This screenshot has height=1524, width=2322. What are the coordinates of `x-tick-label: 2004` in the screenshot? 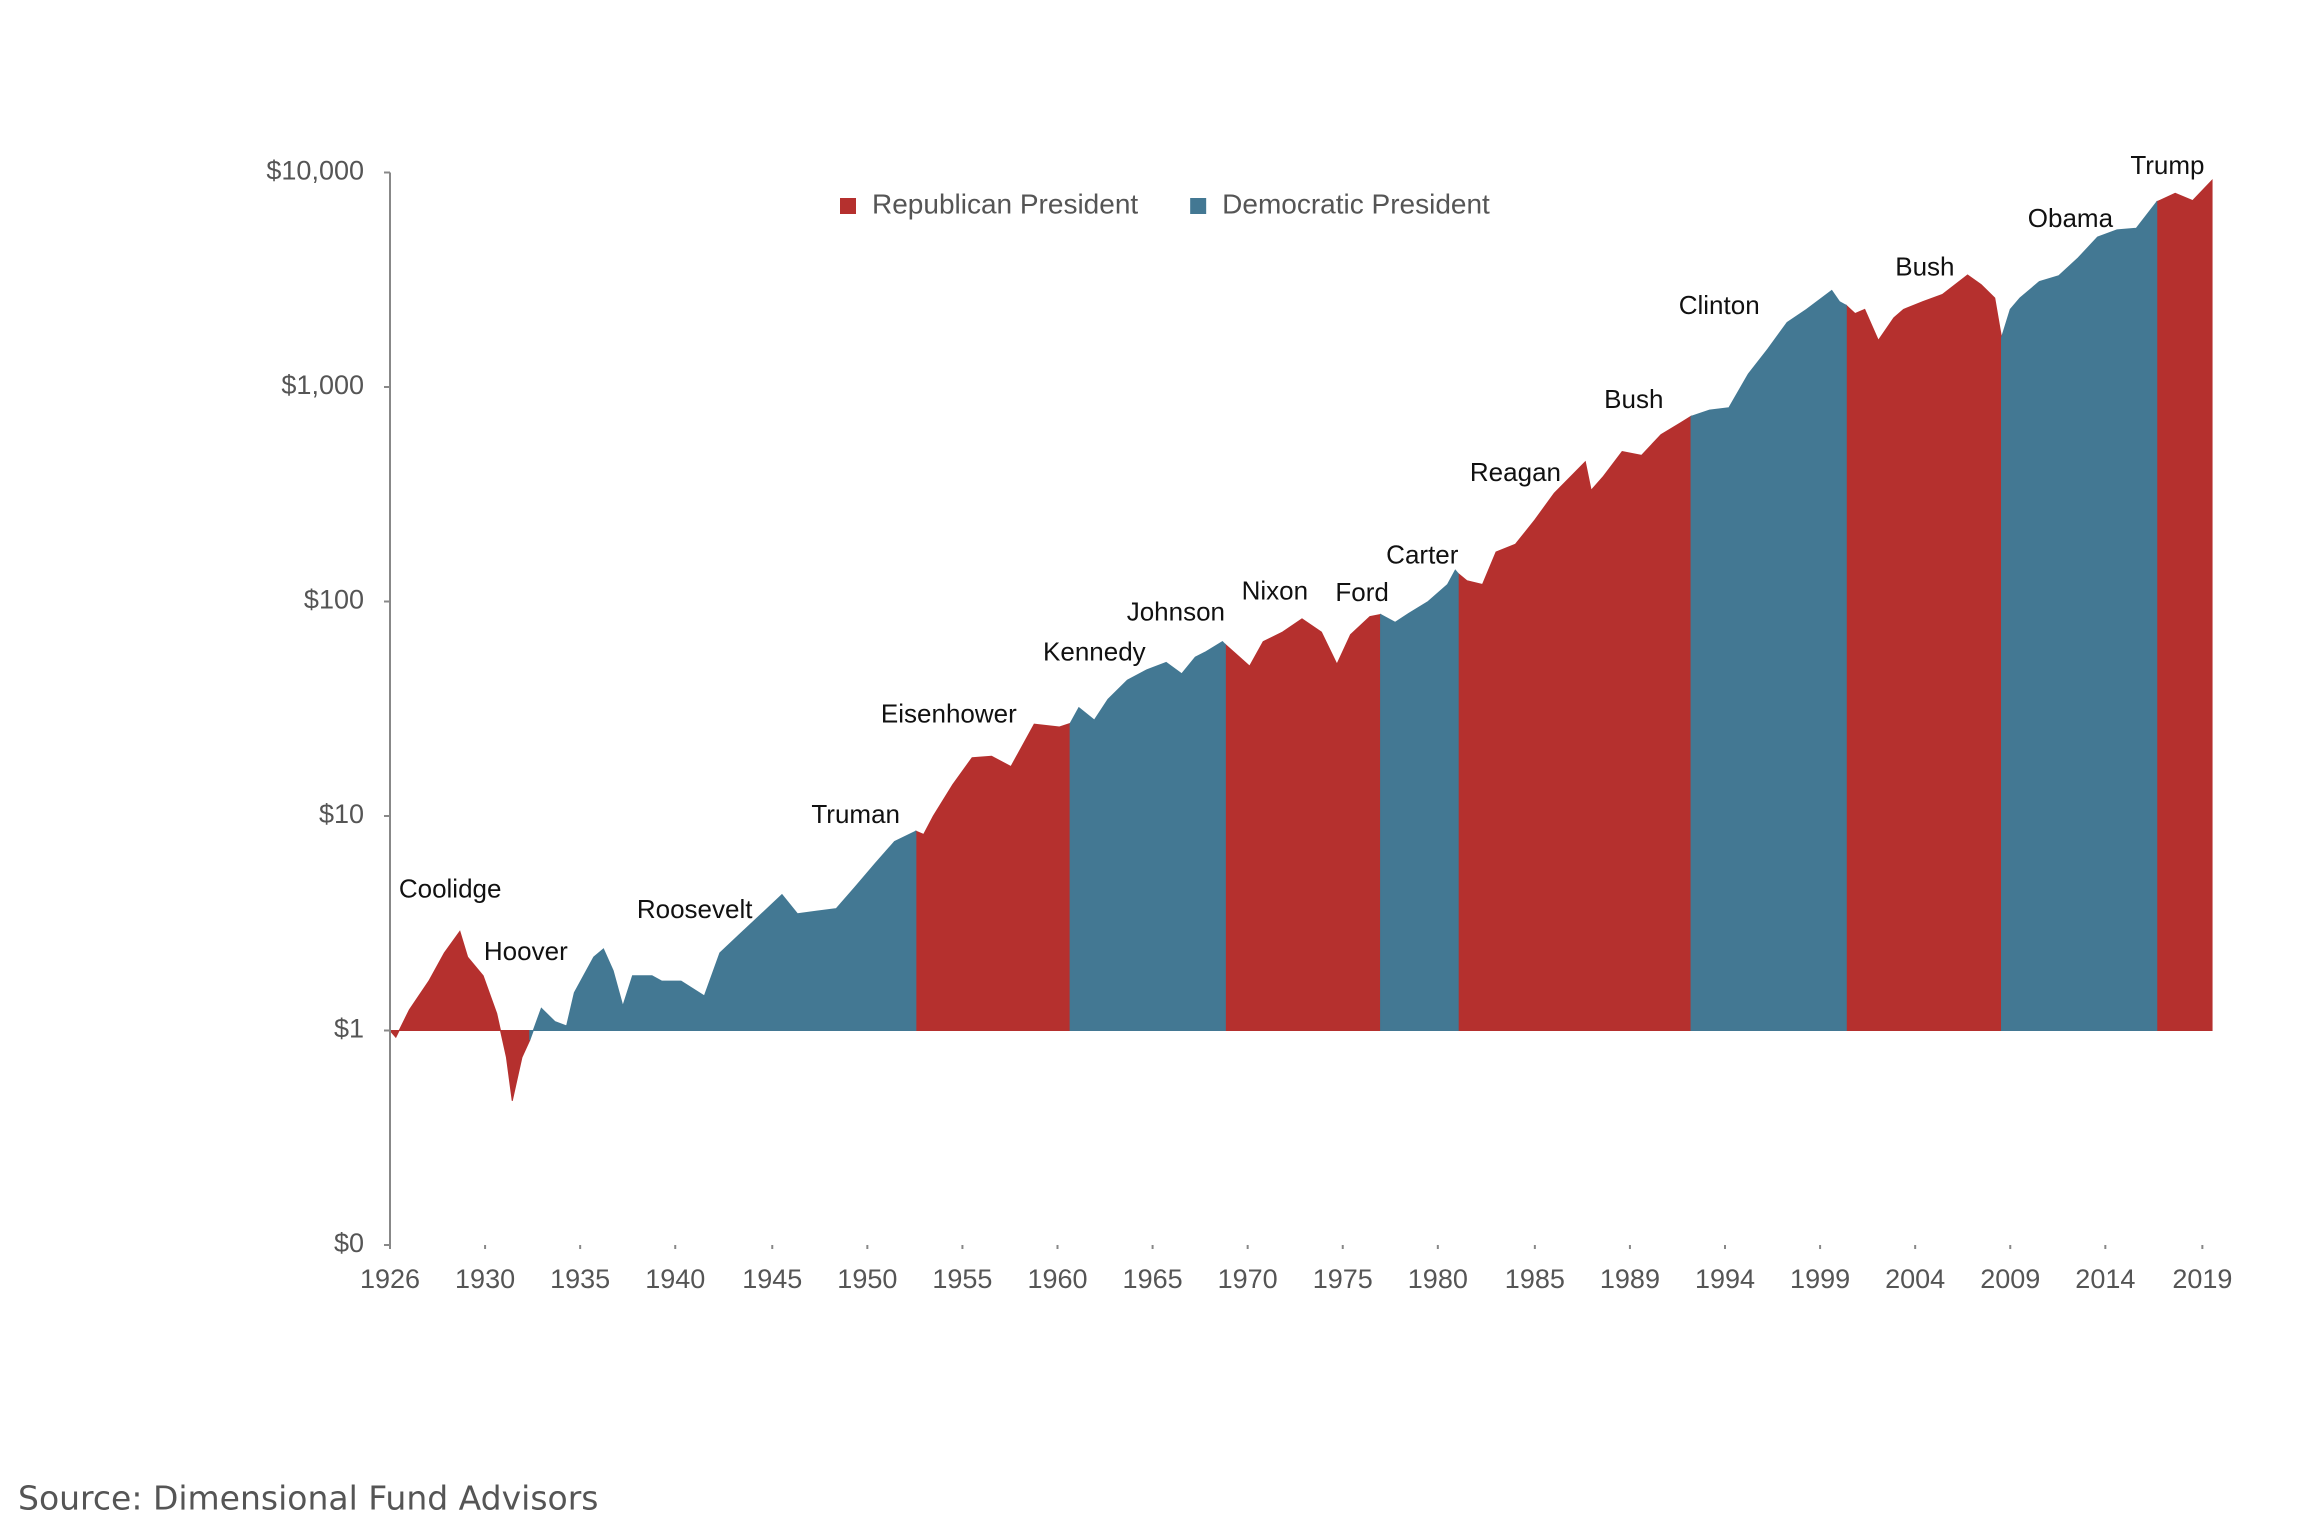 It's located at (1915, 1279).